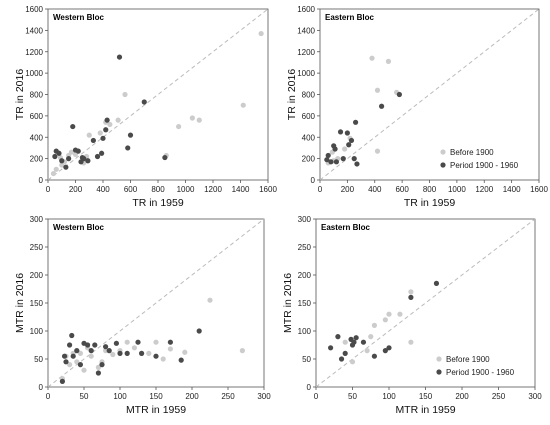 Image resolution: width=550 pixels, height=425 pixels. What do you see at coordinates (439, 372) in the screenshot?
I see `legend-marker-period-1900-1960` at bounding box center [439, 372].